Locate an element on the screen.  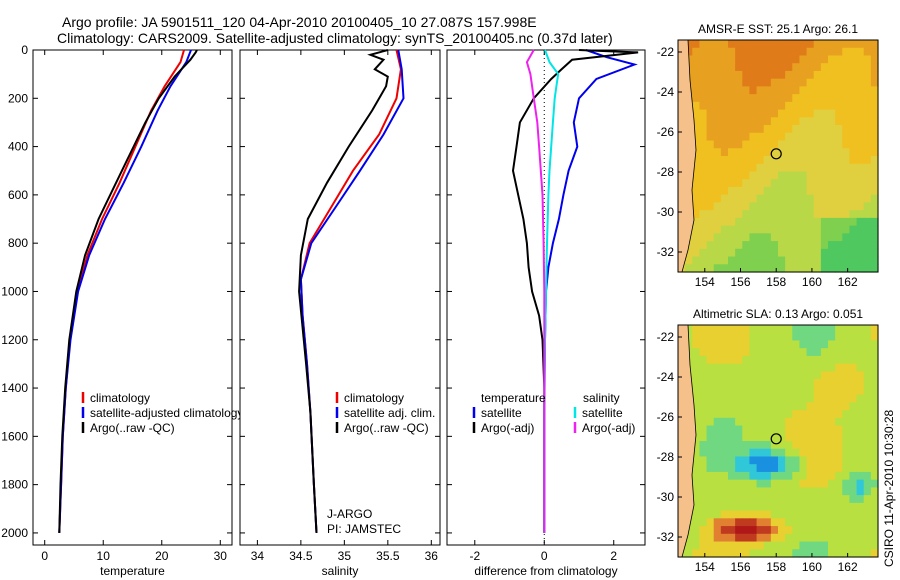
legend-title-temperature: temperature is located at coordinates (513, 398).